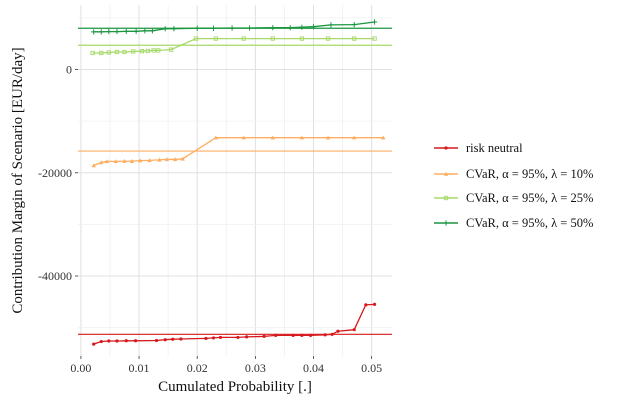  Describe the element at coordinates (233, 45) in the screenshot. I see `series-line` at that location.